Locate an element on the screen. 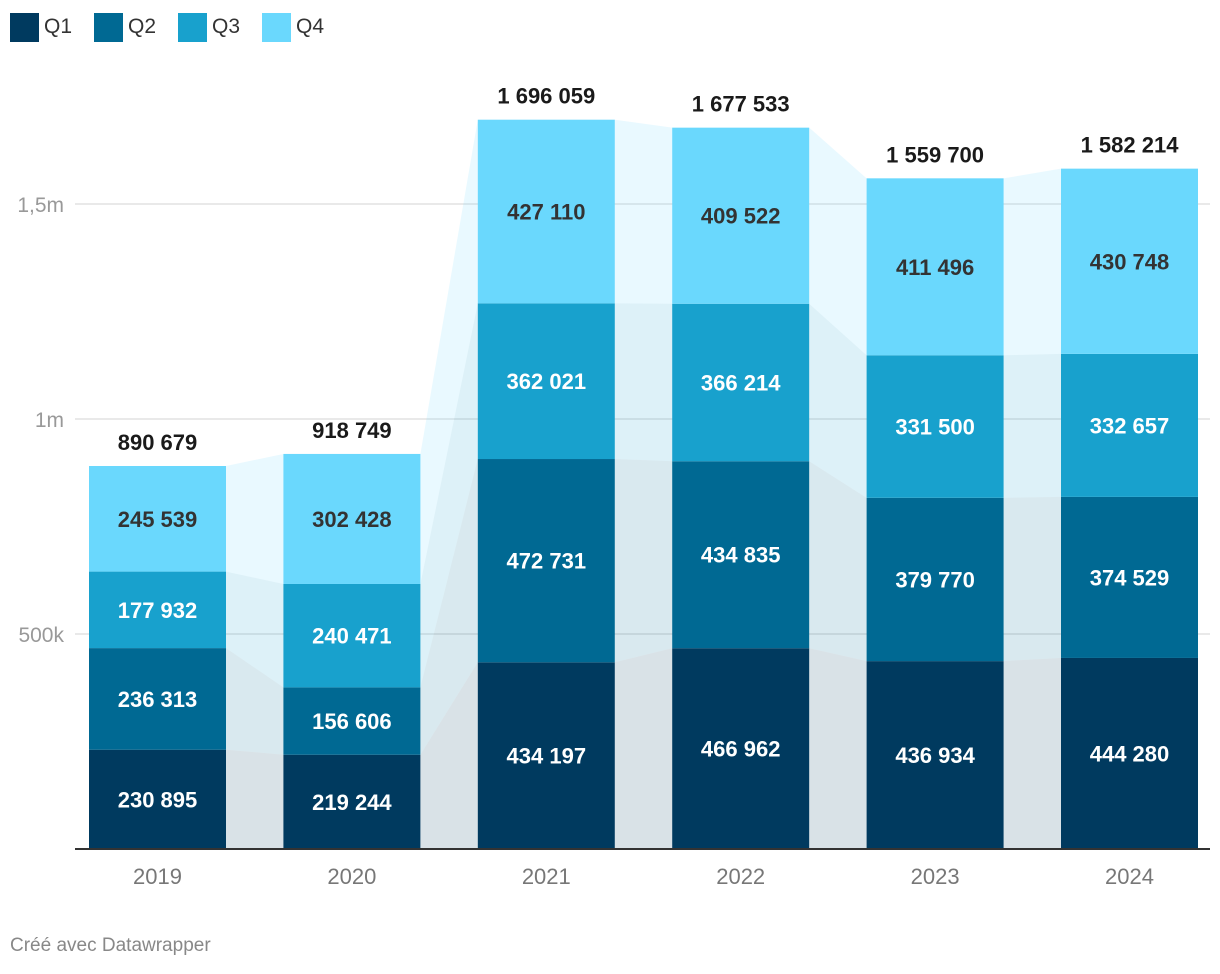  data-label-q3: 331 500 is located at coordinates (935, 427).